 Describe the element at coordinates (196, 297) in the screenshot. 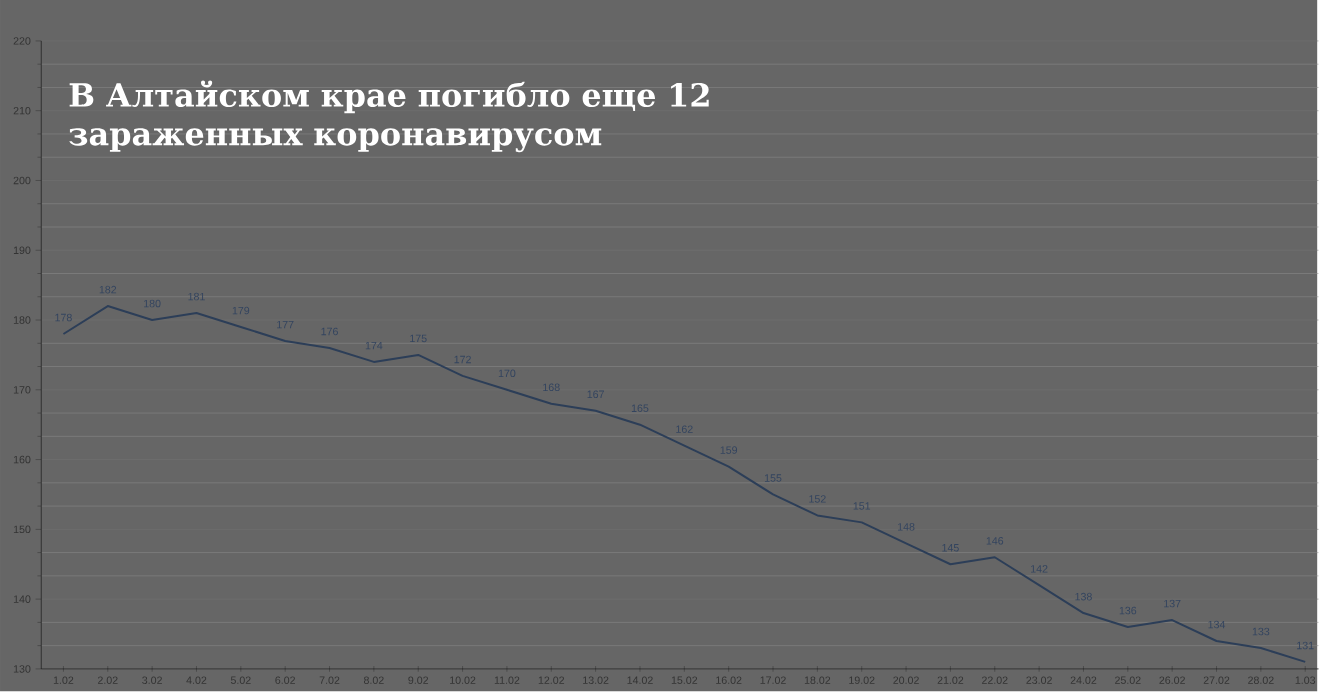

I see `data-label: 181` at that location.